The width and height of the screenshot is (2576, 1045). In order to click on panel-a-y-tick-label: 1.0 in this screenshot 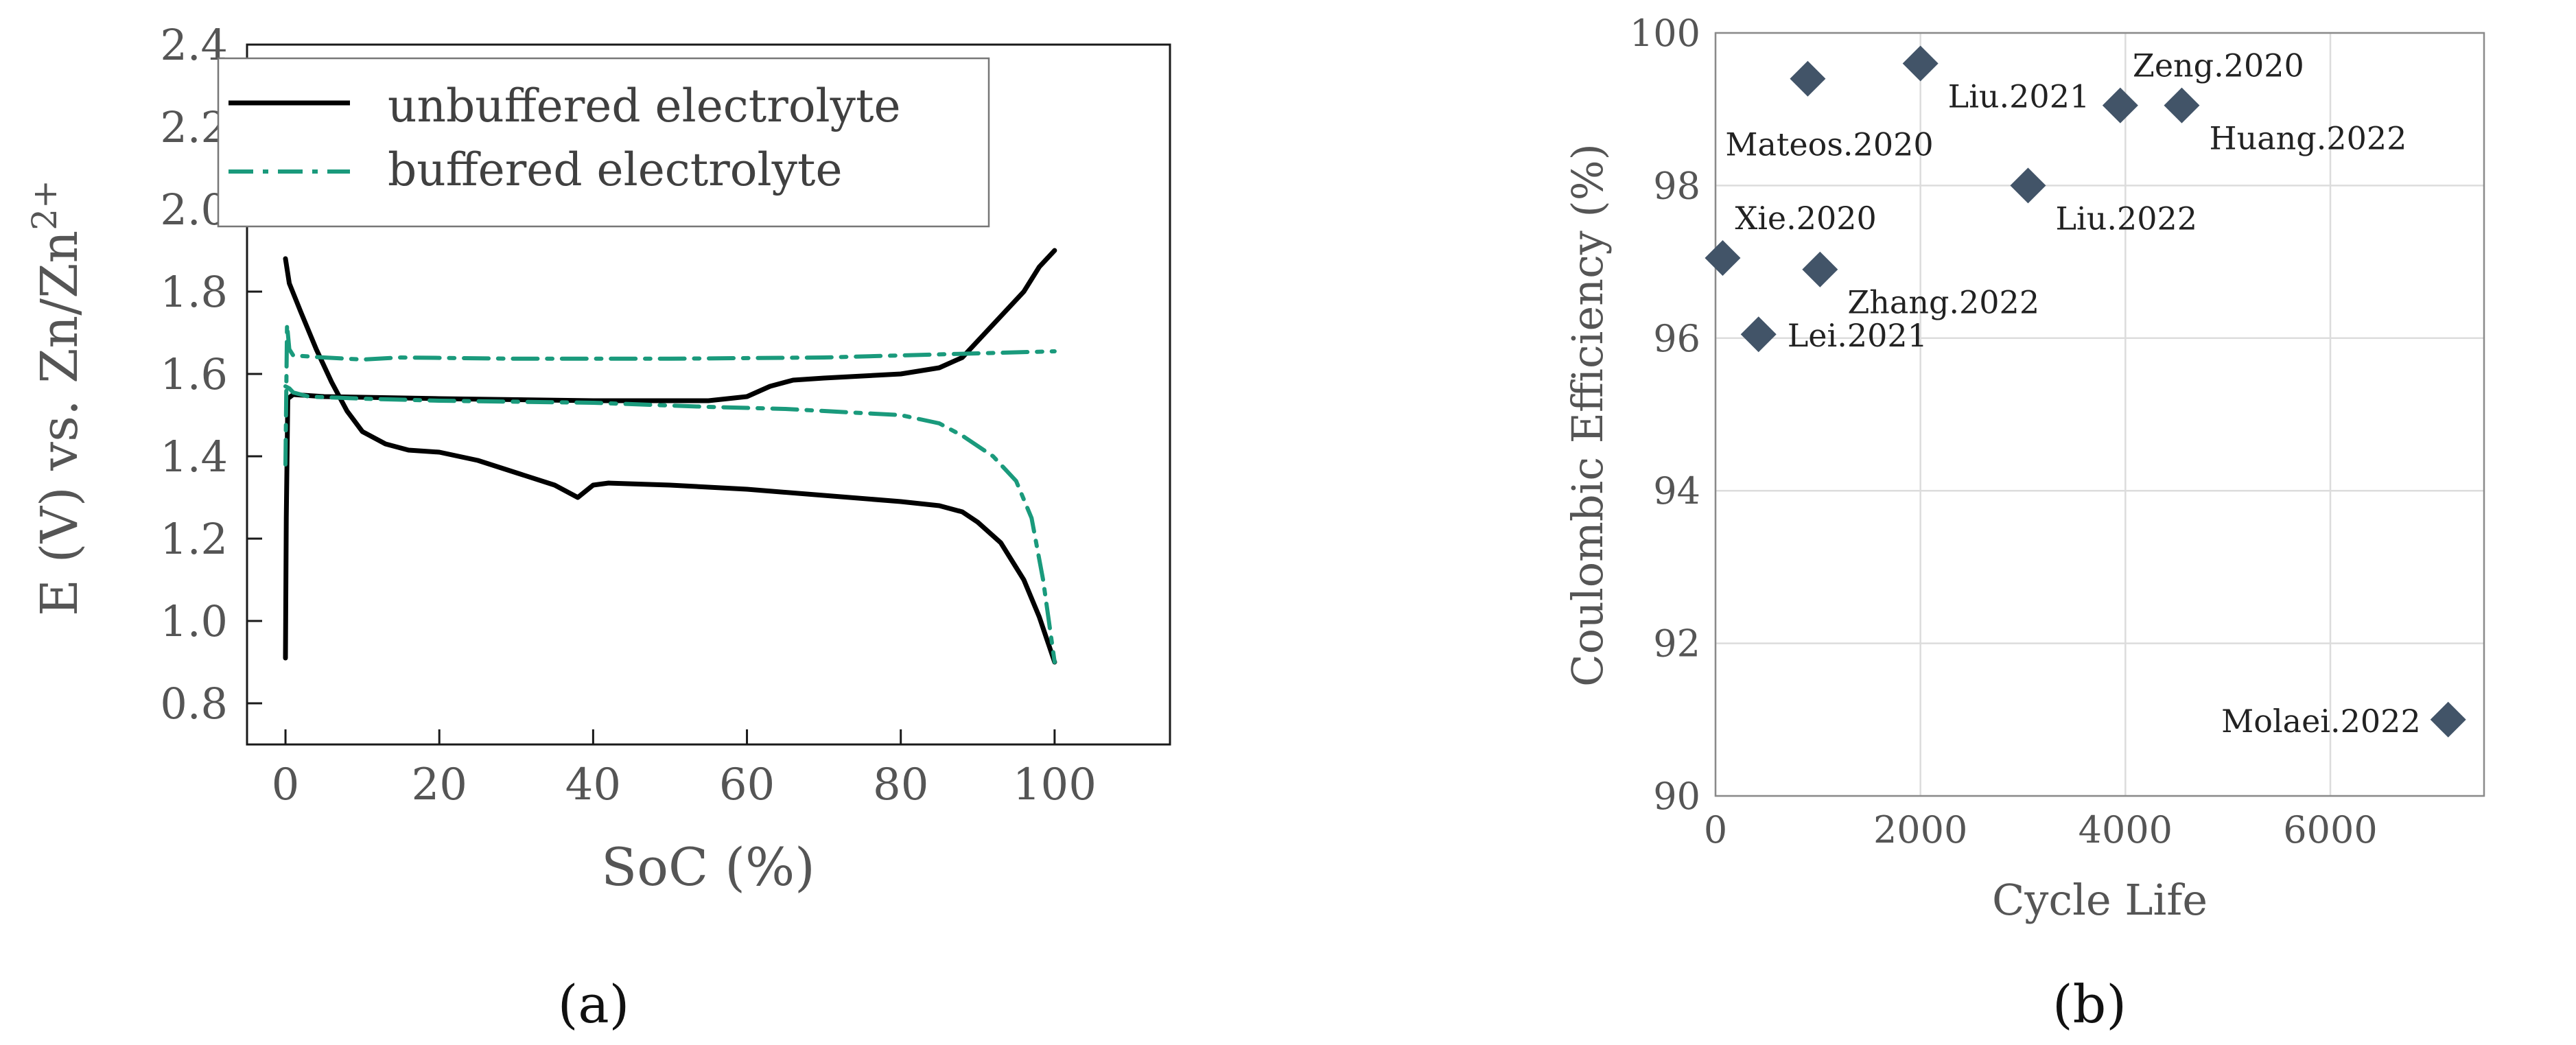, I will do `click(194, 621)`.